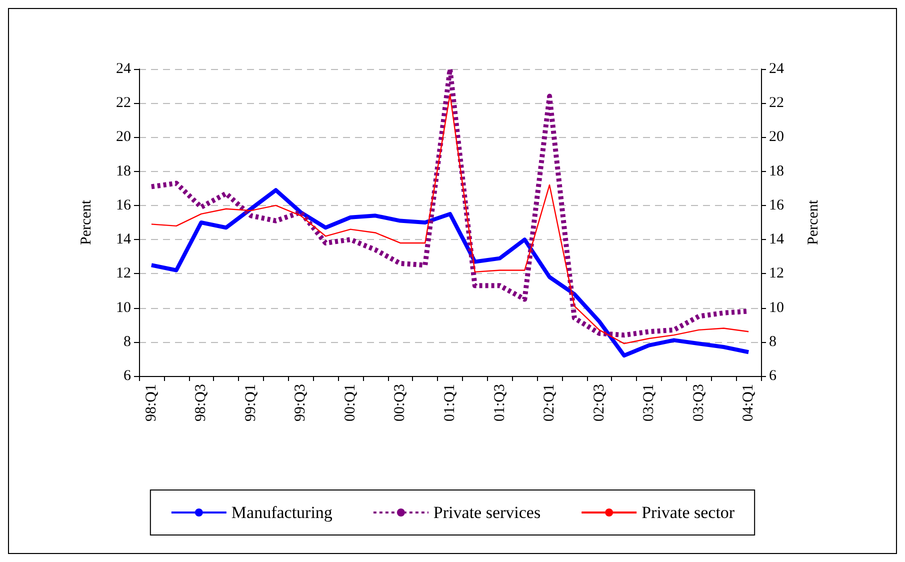 Image resolution: width=905 pixels, height=562 pixels. Describe the element at coordinates (773, 376) in the screenshot. I see `y2-tick-label: 6` at that location.